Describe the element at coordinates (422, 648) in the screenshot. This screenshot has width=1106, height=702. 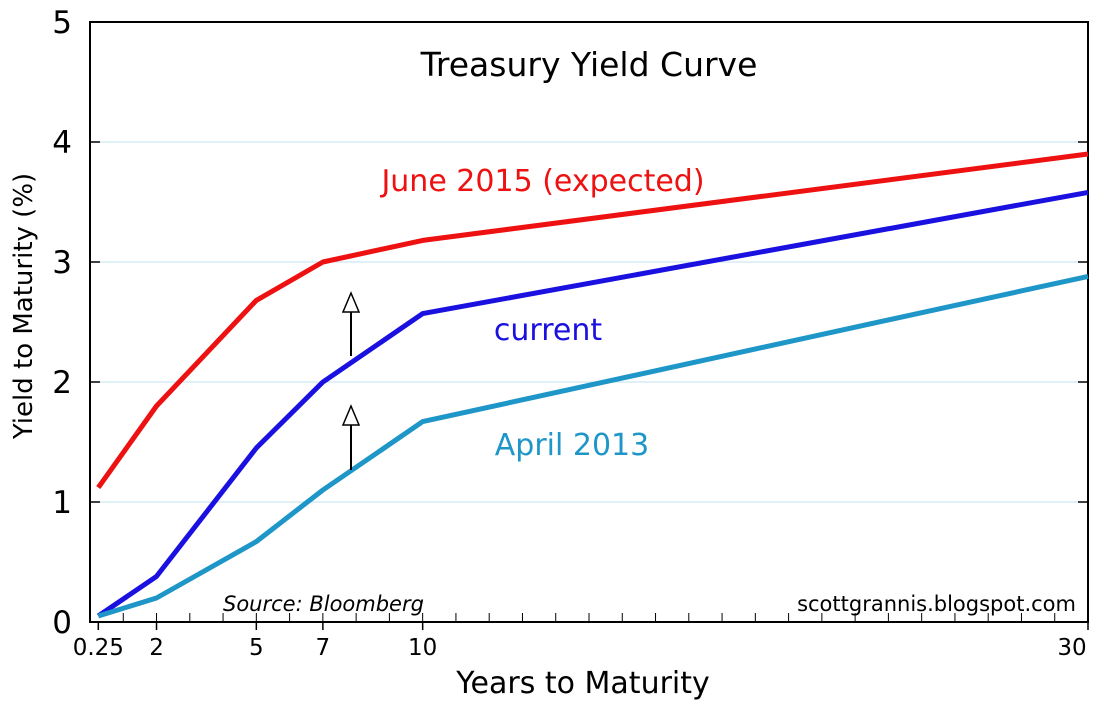
I see `x-tick-label: 10` at that location.